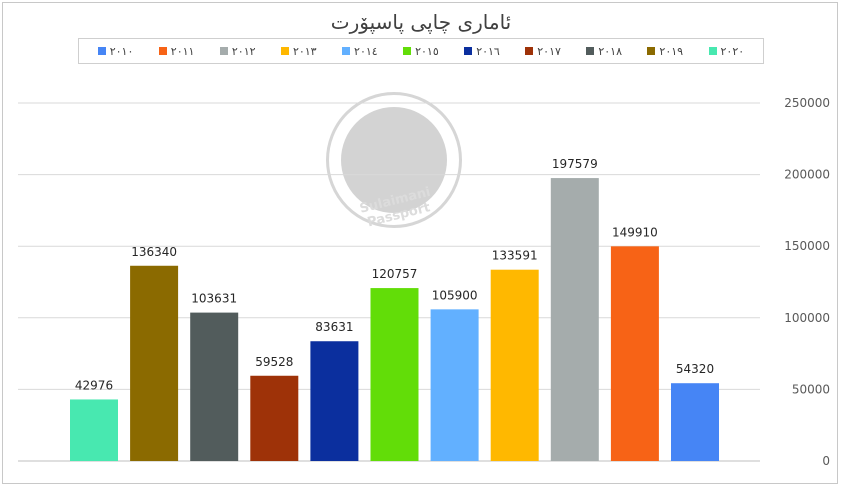  What do you see at coordinates (610, 51) in the screenshot?
I see `legend-label: ٢٠١٨` at bounding box center [610, 51].